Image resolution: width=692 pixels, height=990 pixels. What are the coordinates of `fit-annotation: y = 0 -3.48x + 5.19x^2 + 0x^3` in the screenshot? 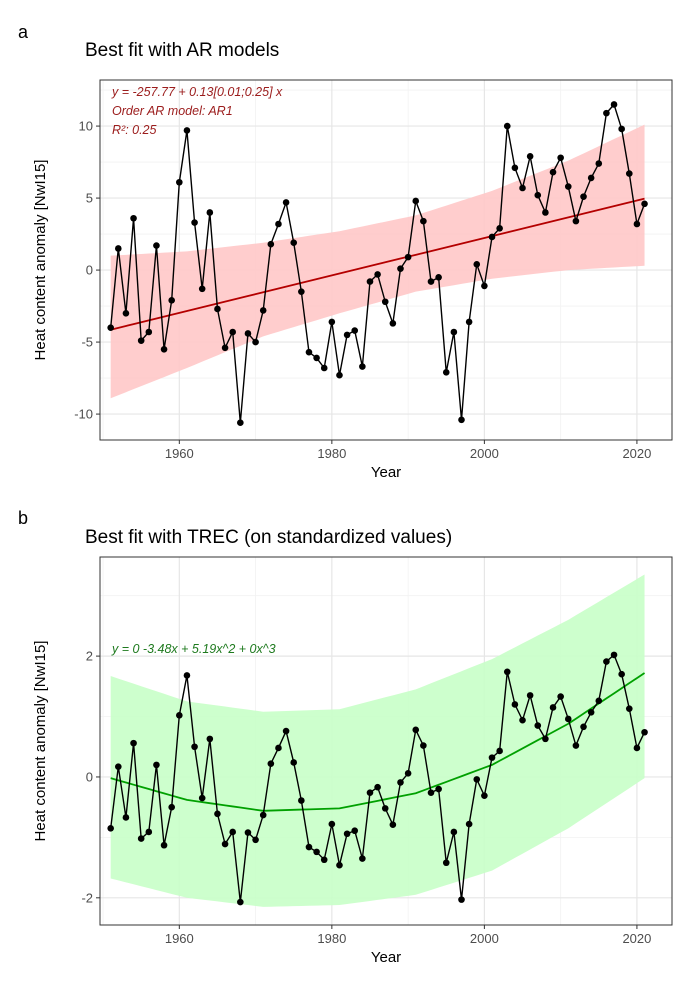 It's located at (193, 649).